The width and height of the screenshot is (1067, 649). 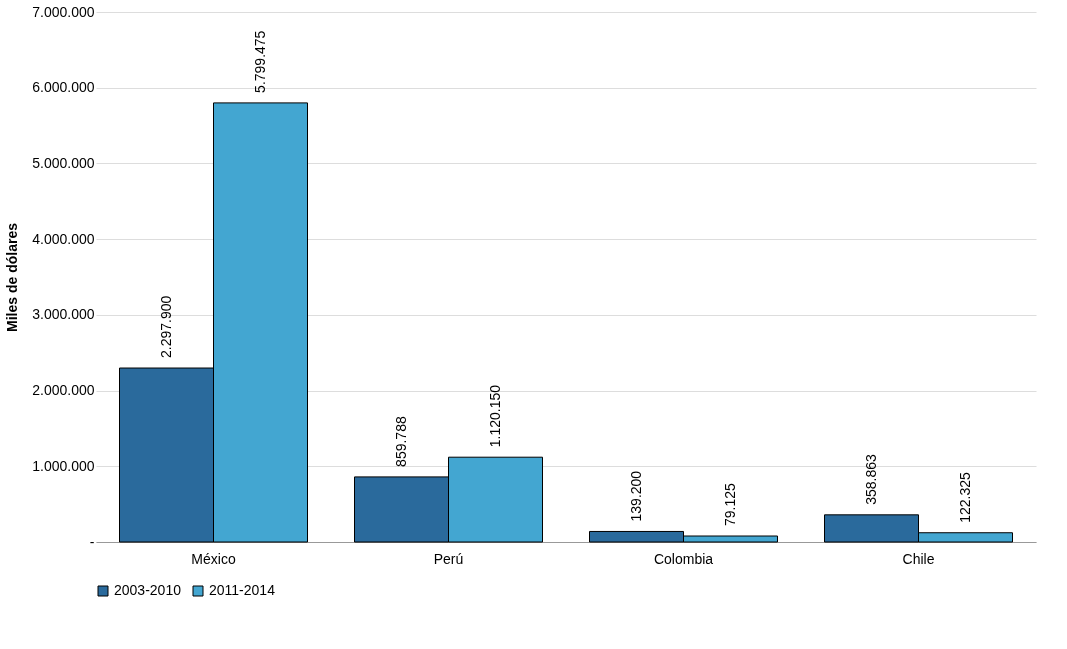 I want to click on data-label: 5.799.475, so click(x=259, y=61).